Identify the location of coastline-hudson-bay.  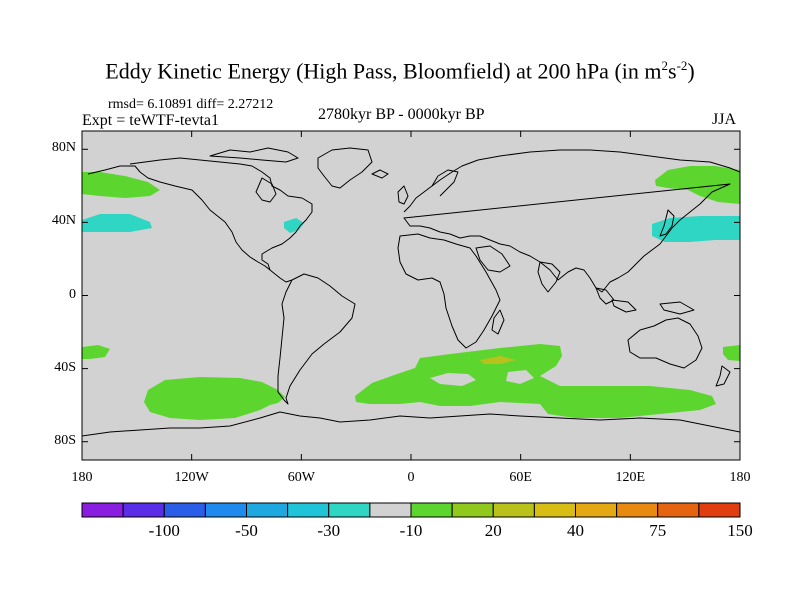
(266, 190).